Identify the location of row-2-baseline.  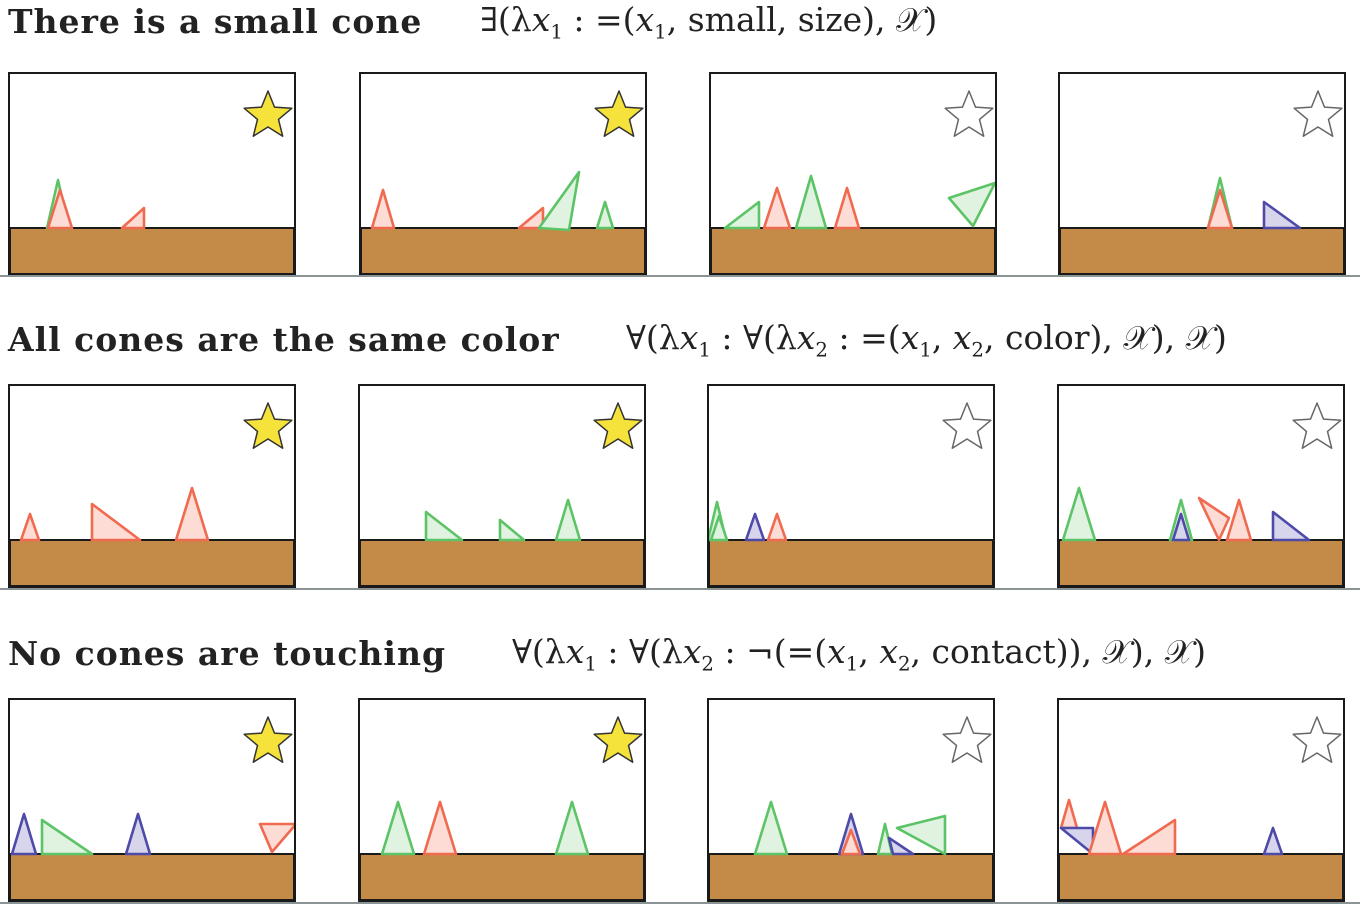
(680, 589).